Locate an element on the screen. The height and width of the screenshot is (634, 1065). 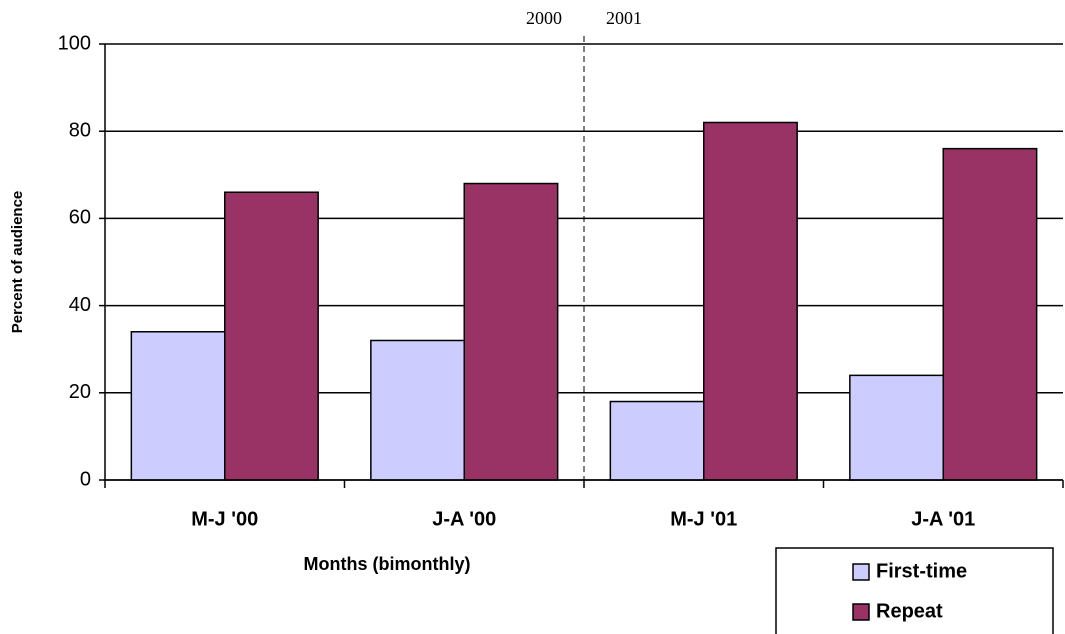
x-tick-label: M-J '01 is located at coordinates (703, 519).